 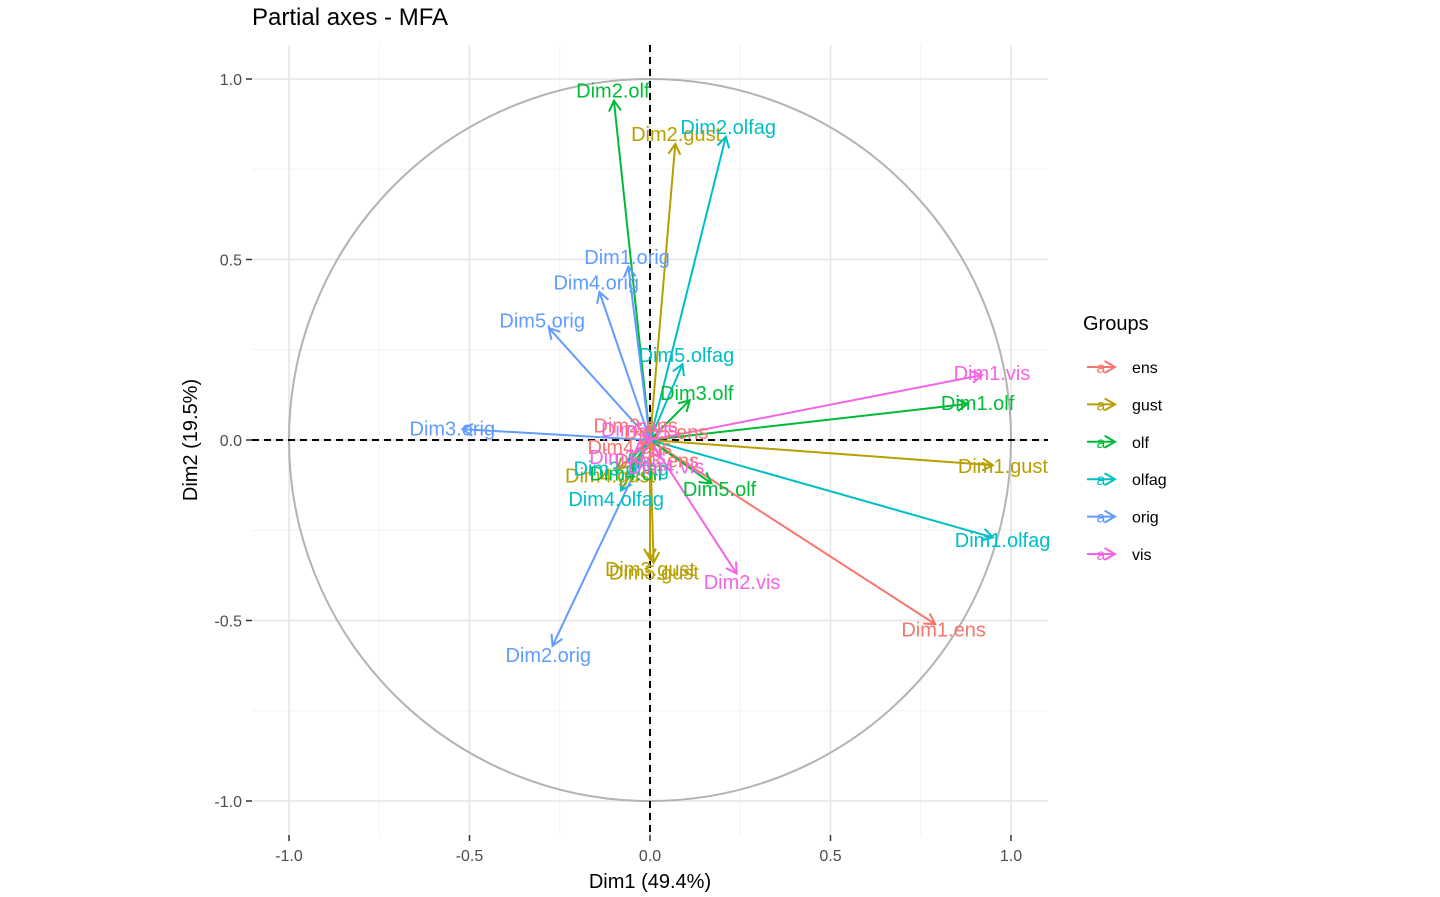 What do you see at coordinates (992, 374) in the screenshot?
I see `var-label-dim1-vis: Dim1.vis` at bounding box center [992, 374].